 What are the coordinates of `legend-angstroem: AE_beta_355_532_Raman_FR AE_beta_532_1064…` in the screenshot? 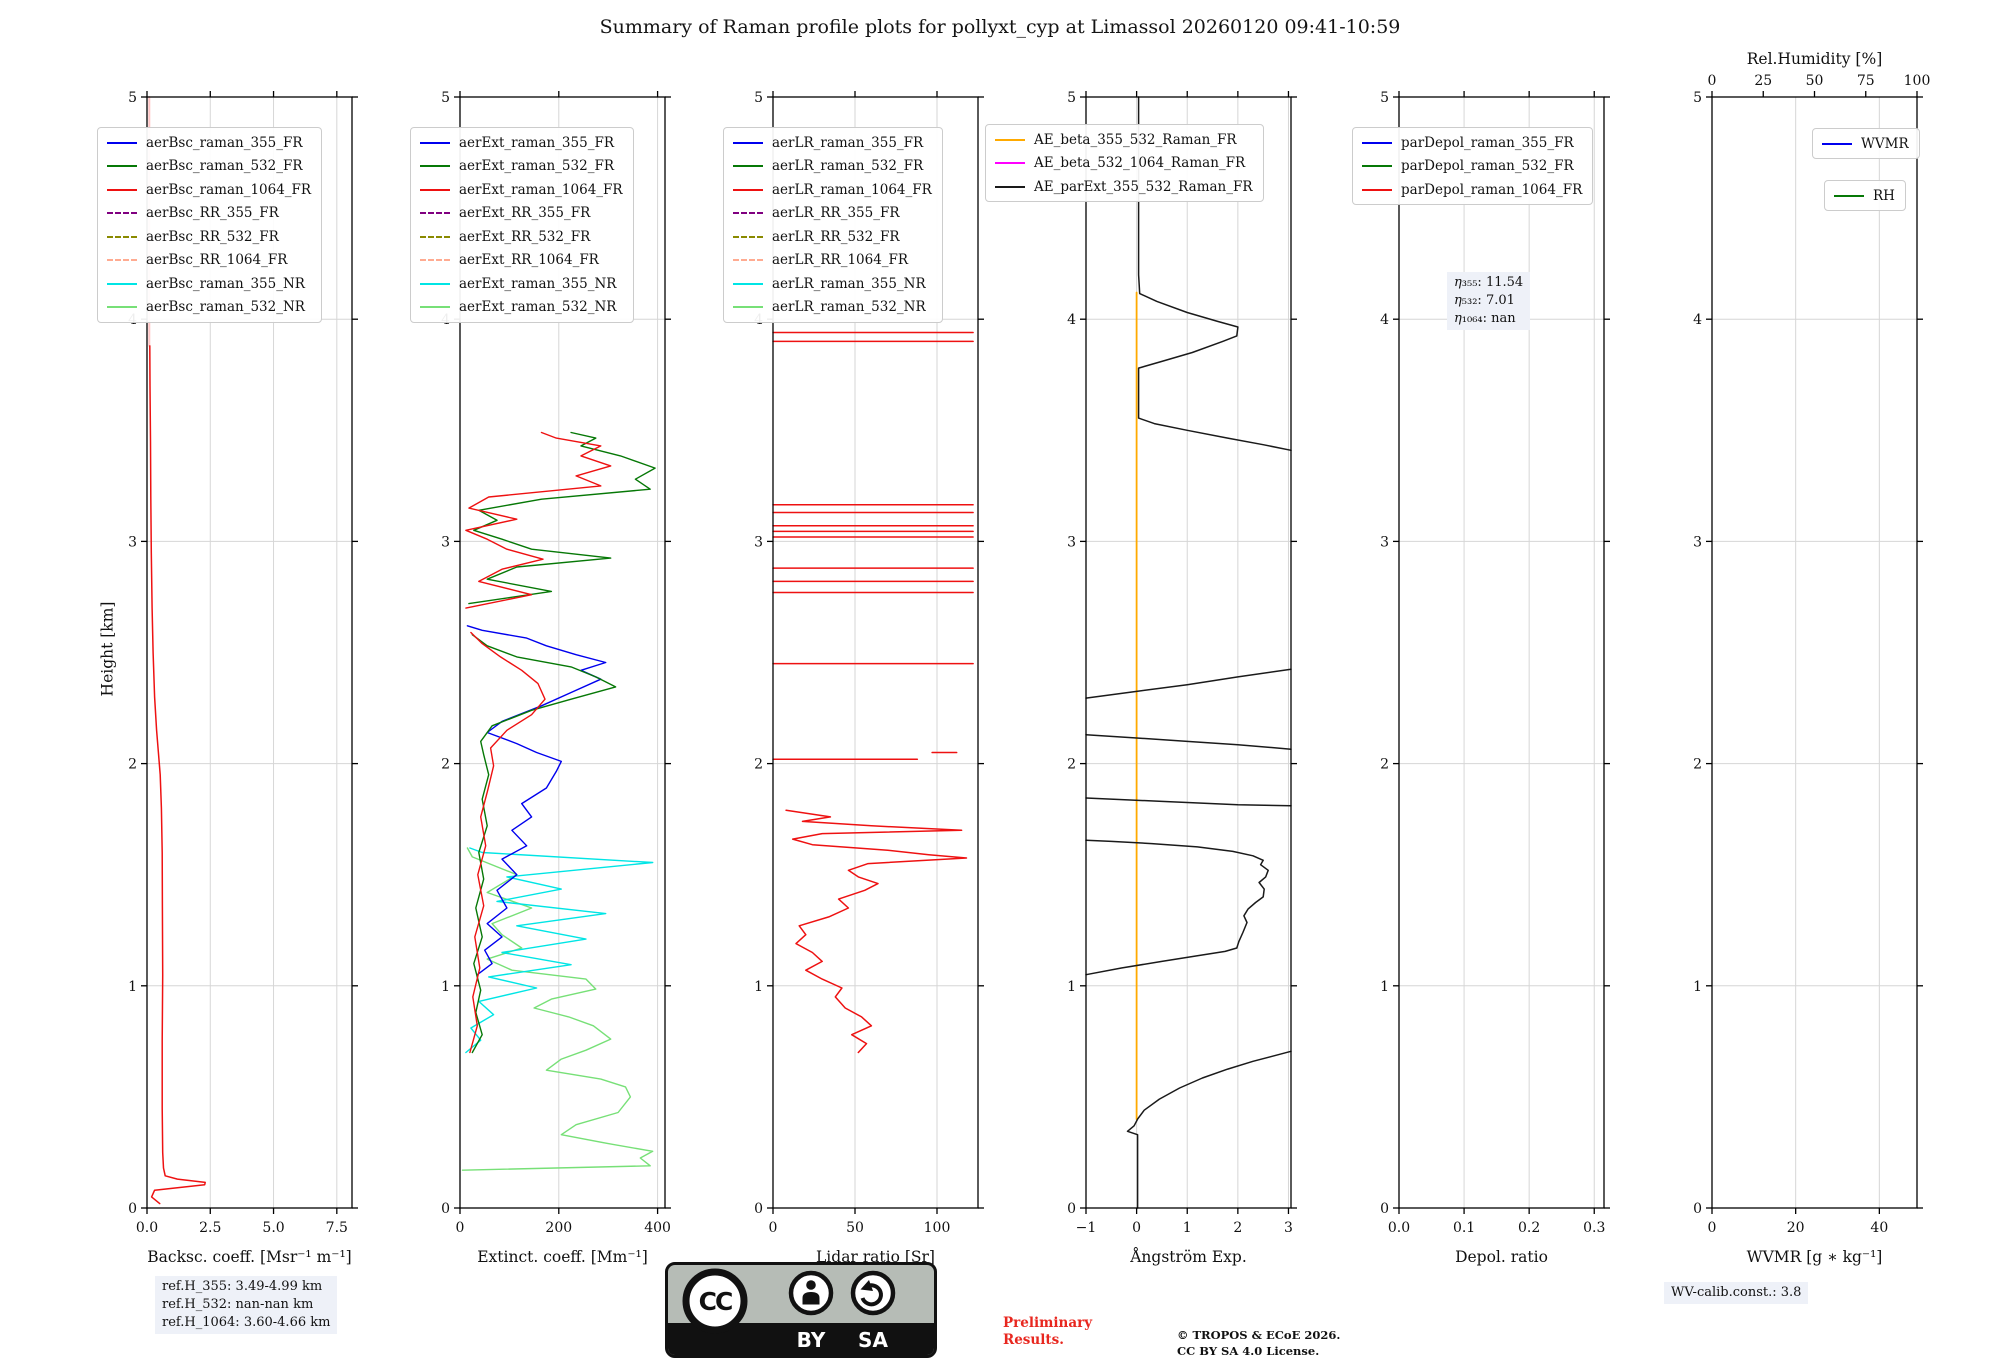 It's located at (1124, 163).